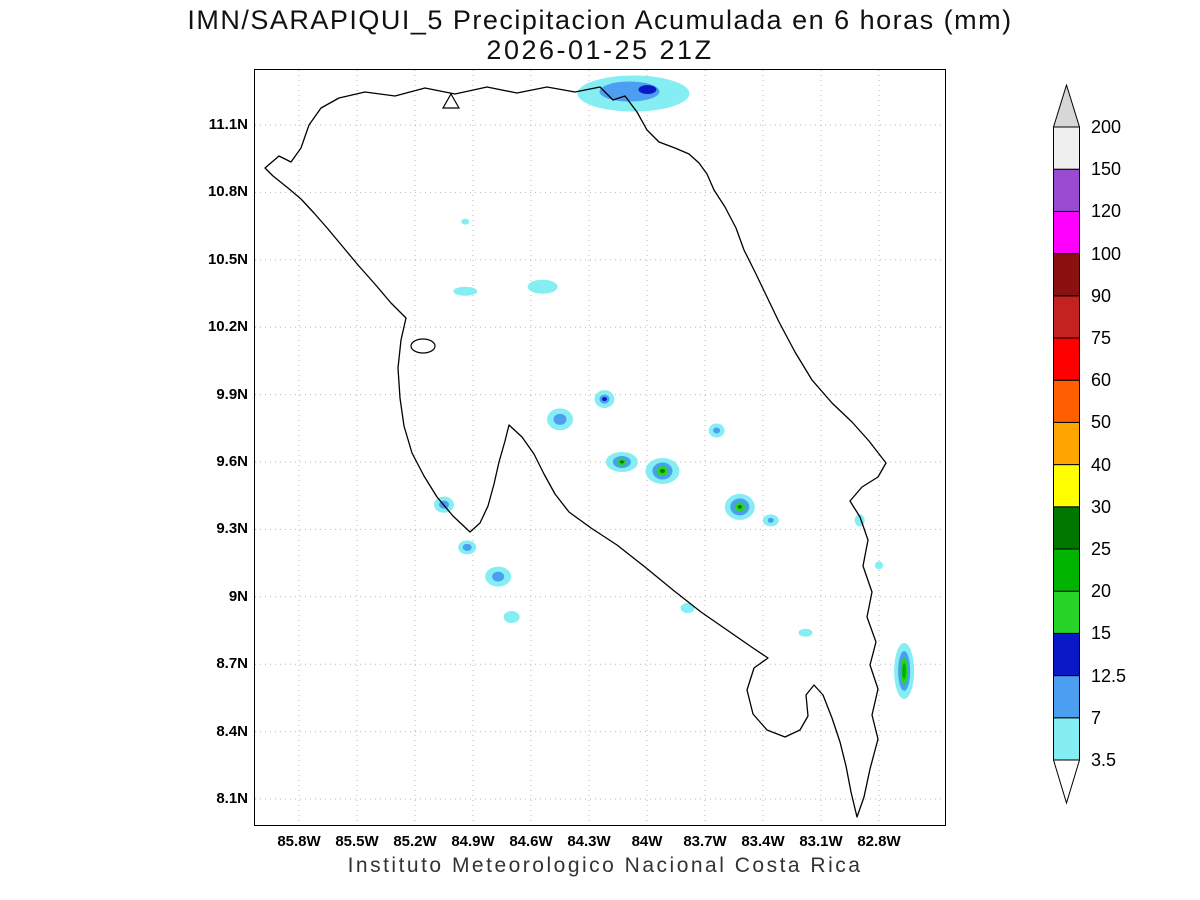 This screenshot has height=900, width=1200. Describe the element at coordinates (227, 192) in the screenshot. I see `lat-tick-label: 10.8N` at that location.